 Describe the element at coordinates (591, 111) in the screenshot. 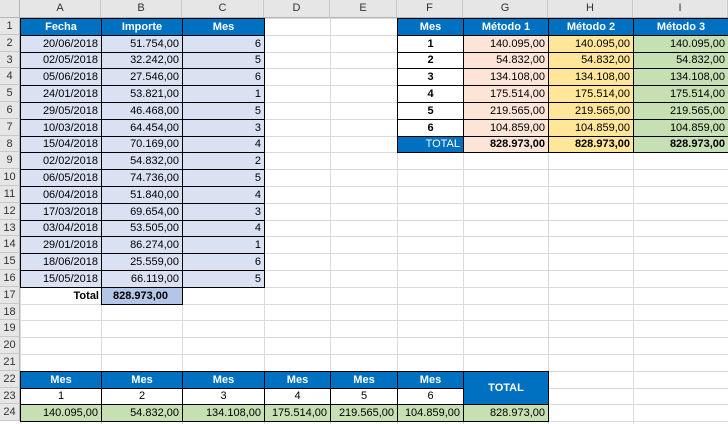

I see `metodo2-cell: 219.565,00` at that location.